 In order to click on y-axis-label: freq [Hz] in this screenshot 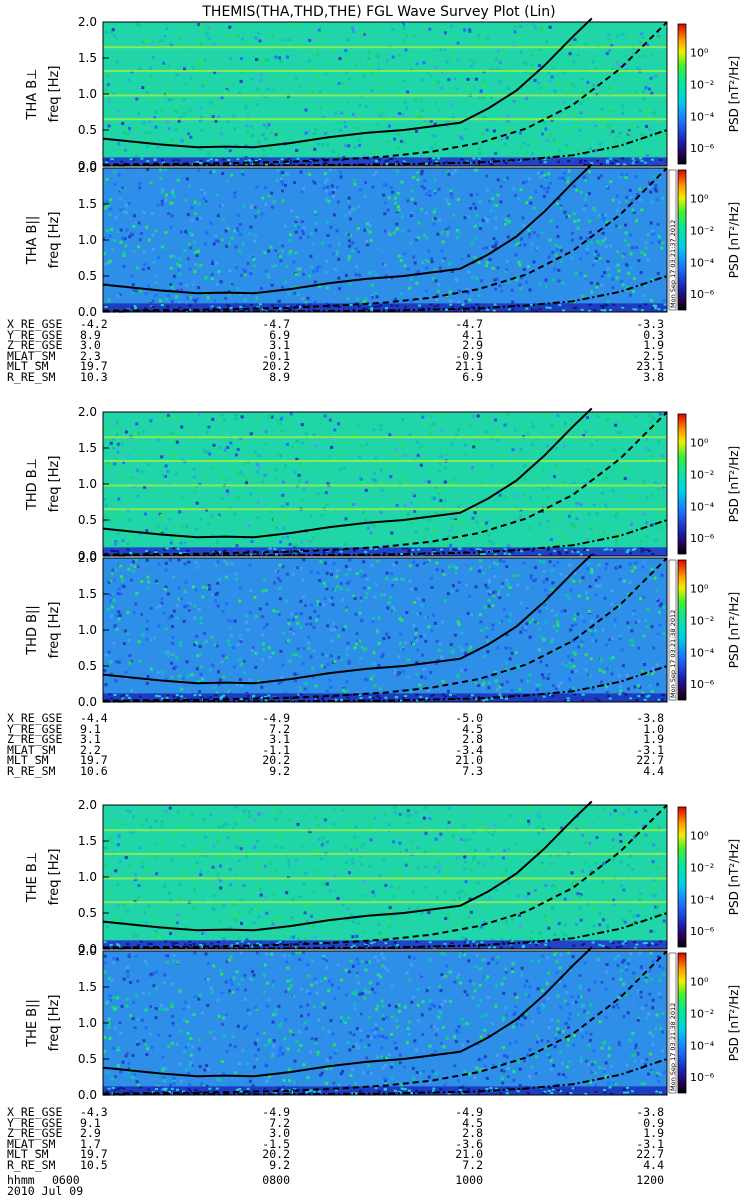, I will do `click(54, 630)`.